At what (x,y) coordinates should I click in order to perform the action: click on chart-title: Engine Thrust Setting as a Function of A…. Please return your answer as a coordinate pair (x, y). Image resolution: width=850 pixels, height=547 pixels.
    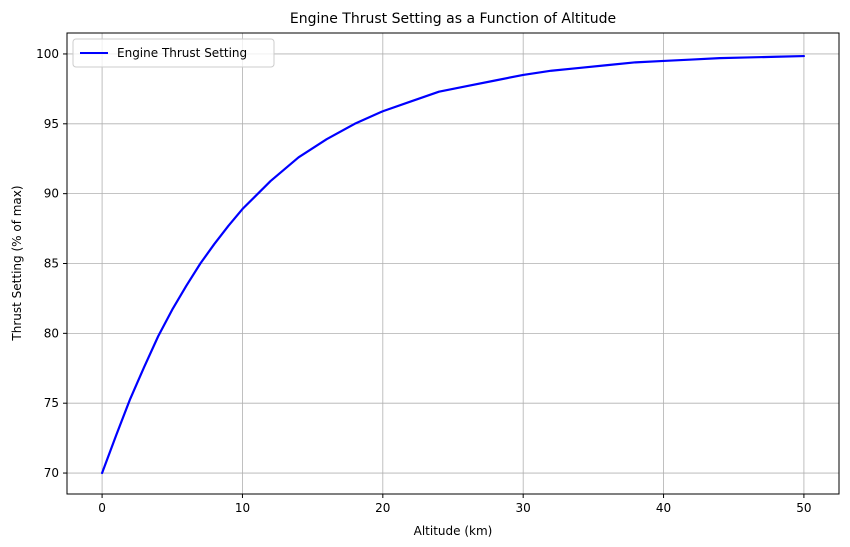
    Looking at the image, I should click on (453, 19).